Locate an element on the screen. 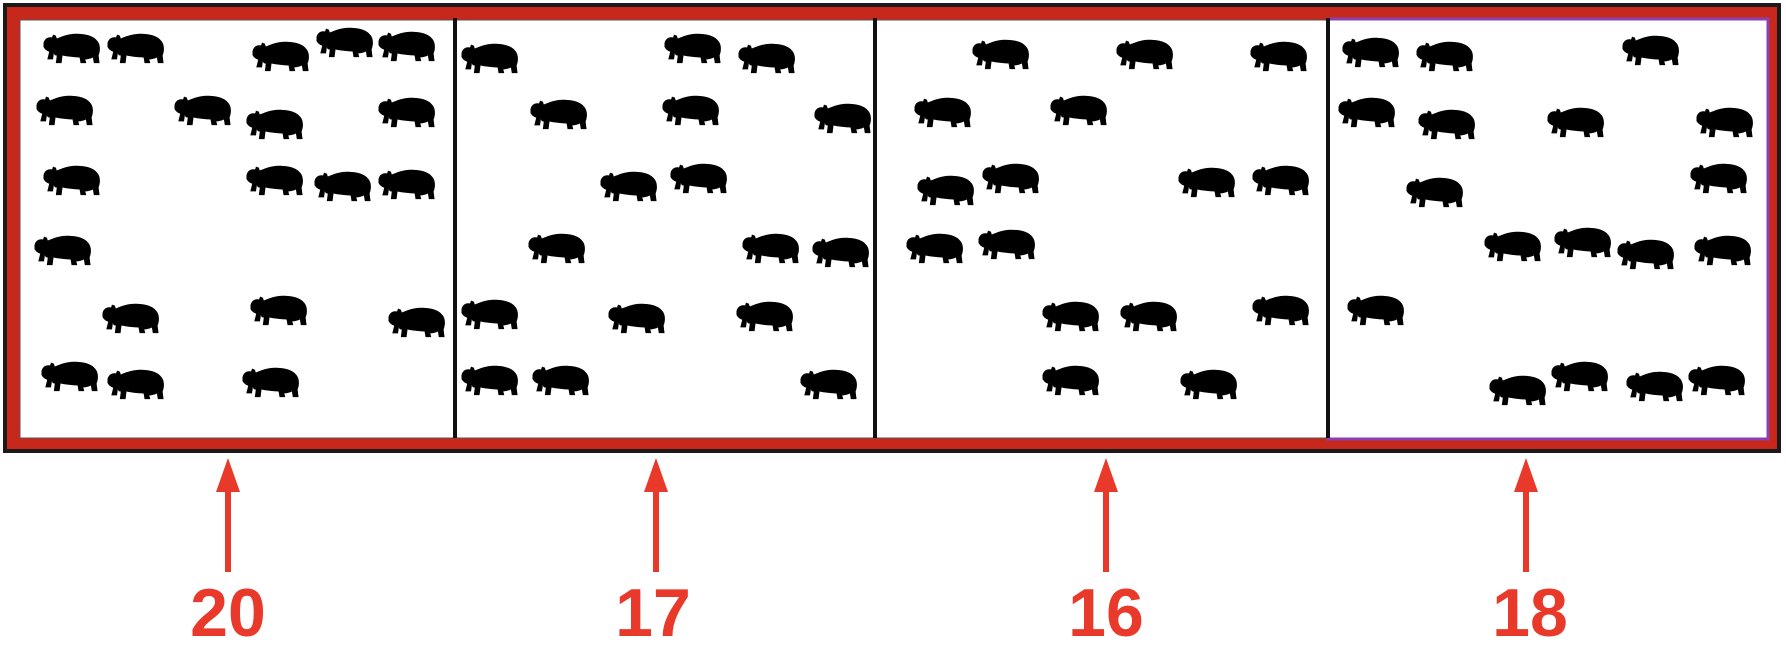  panel-count-label: 17 is located at coordinates (653, 613).